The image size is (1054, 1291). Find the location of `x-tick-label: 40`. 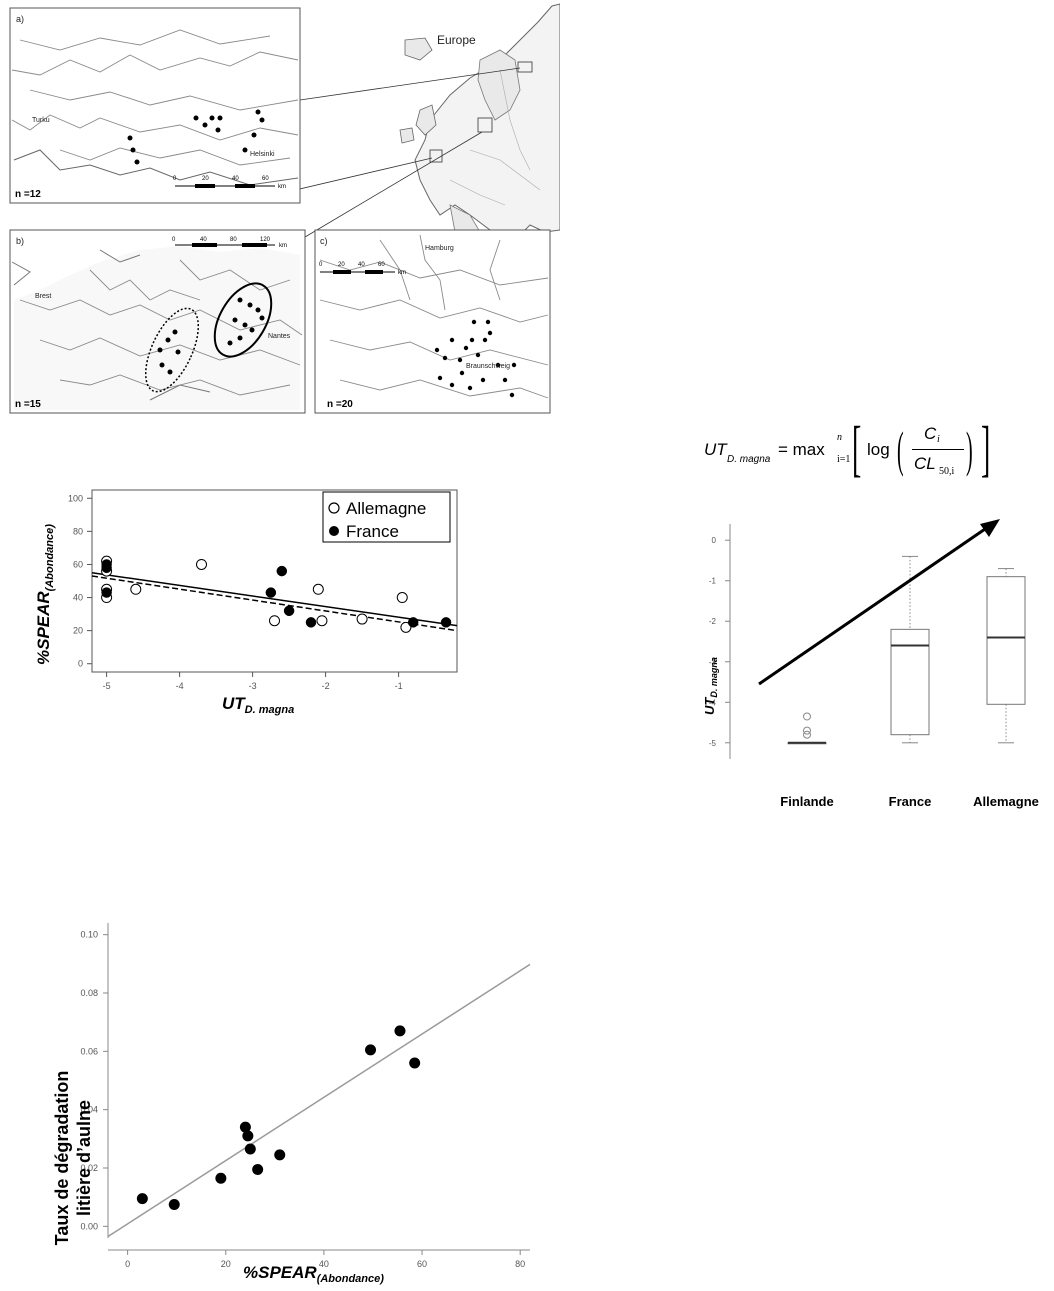

x-tick-label: 40 is located at coordinates (324, 1264).